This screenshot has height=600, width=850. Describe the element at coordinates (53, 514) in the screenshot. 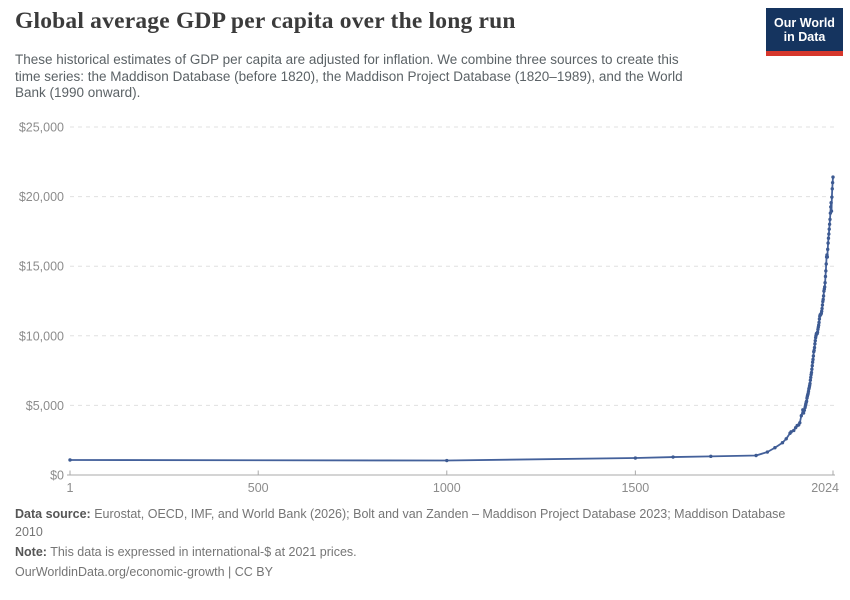

I see `data-source-label: Data source:` at that location.